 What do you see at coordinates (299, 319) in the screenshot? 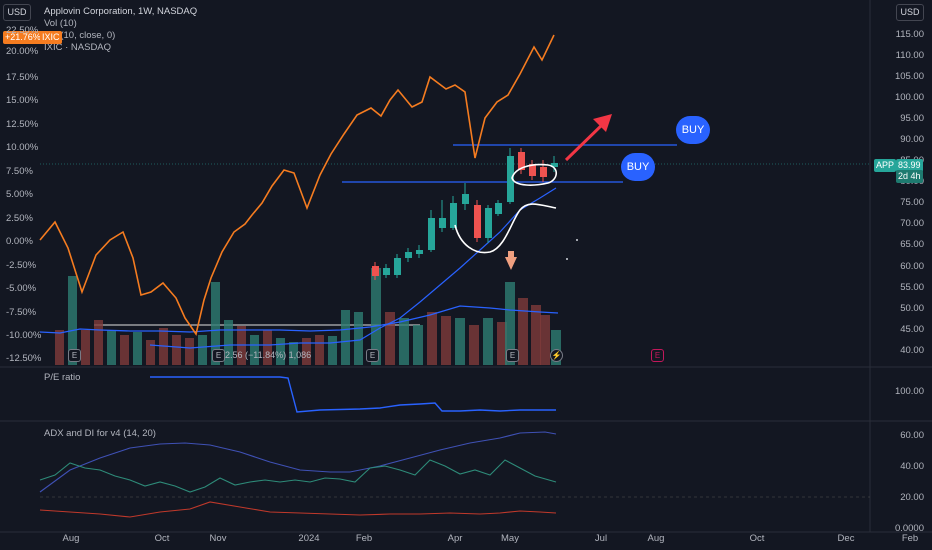
I see `volume-ma-line` at bounding box center [299, 319].